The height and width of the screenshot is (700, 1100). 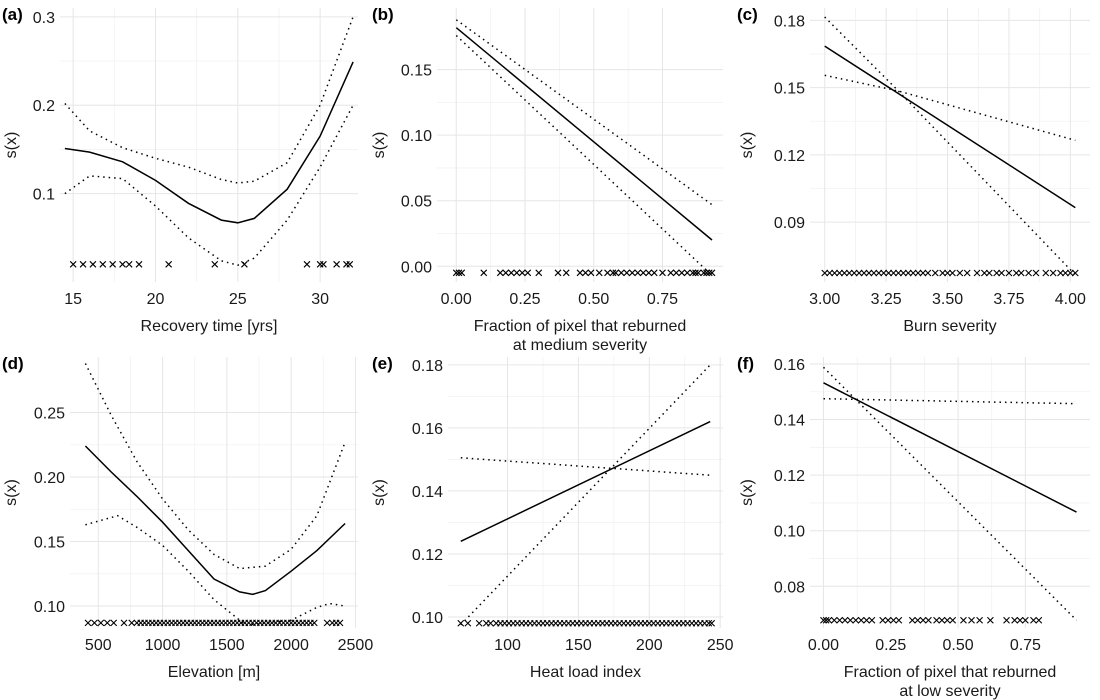 What do you see at coordinates (789, 223) in the screenshot?
I see `y-tick-label: 0.09` at bounding box center [789, 223].